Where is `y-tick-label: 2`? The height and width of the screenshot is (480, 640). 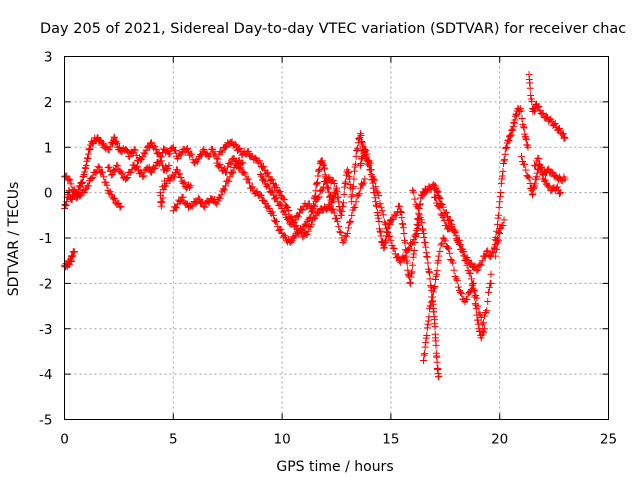
y-tick-label: 2 is located at coordinates (48, 103).